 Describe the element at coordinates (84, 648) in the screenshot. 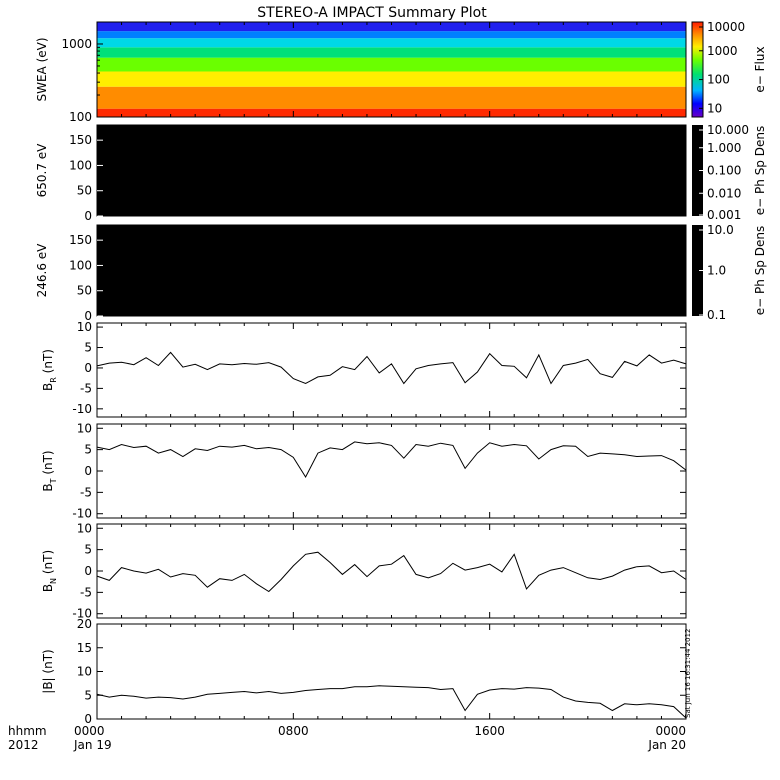

I see `y-tick-label: 15` at that location.